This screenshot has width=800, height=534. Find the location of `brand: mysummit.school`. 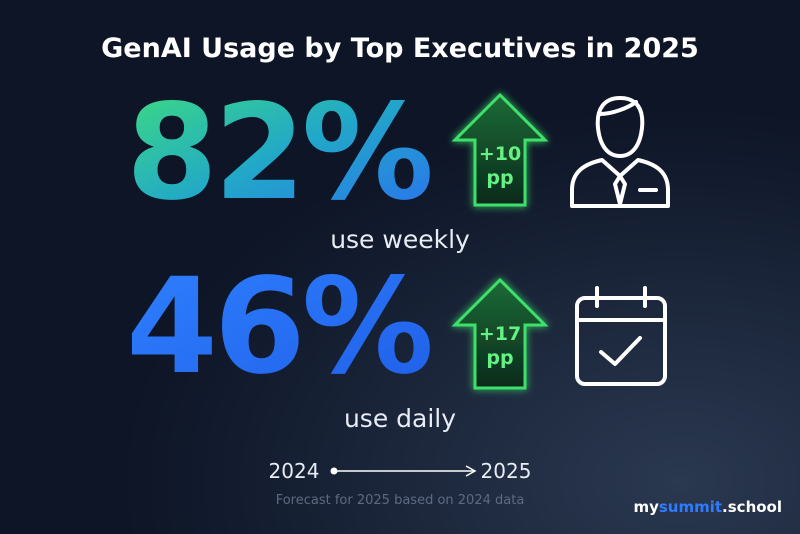

brand: mysummit.school is located at coordinates (707, 507).